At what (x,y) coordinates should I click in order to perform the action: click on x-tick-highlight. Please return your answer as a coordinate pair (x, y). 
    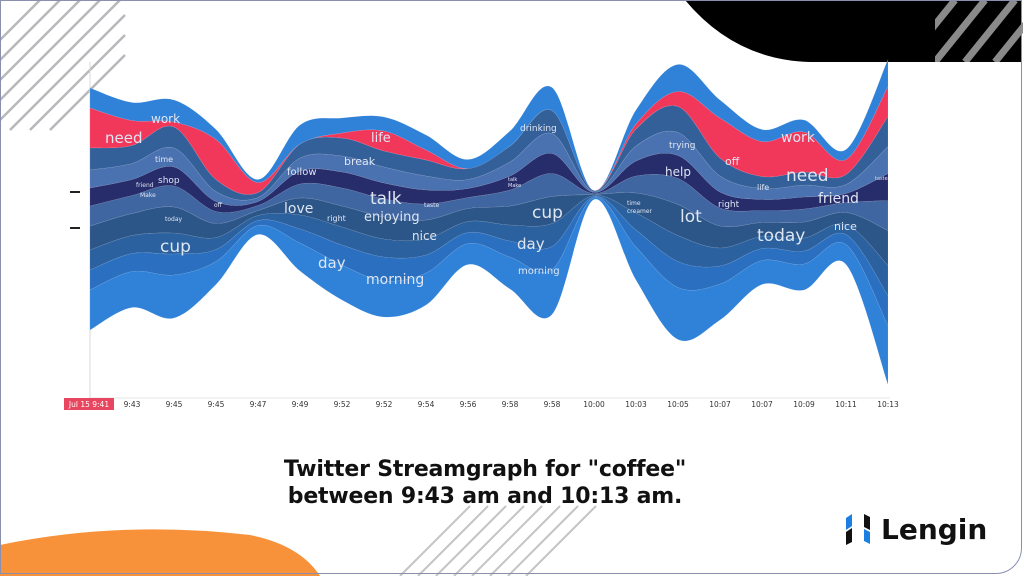
    Looking at the image, I should click on (89, 404).